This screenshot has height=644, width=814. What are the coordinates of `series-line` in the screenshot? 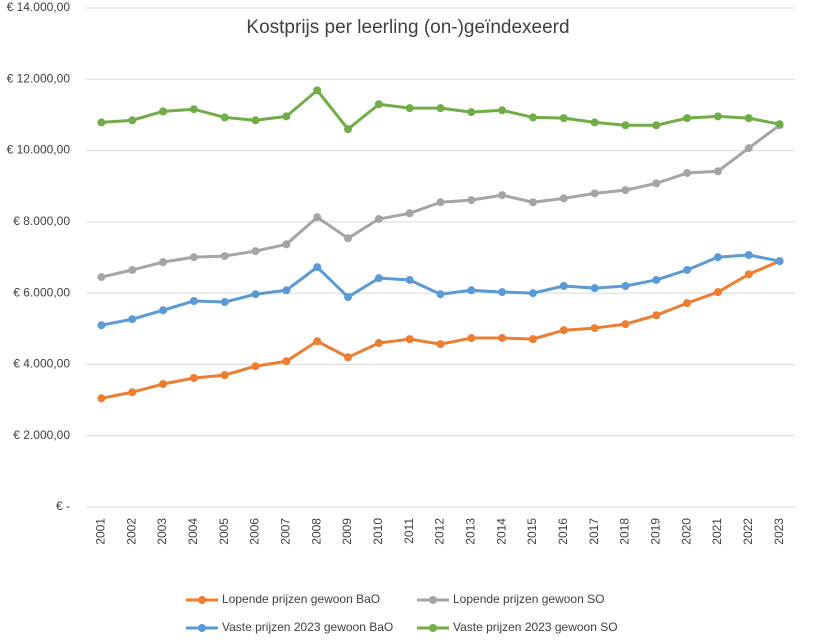 It's located at (440, 290).